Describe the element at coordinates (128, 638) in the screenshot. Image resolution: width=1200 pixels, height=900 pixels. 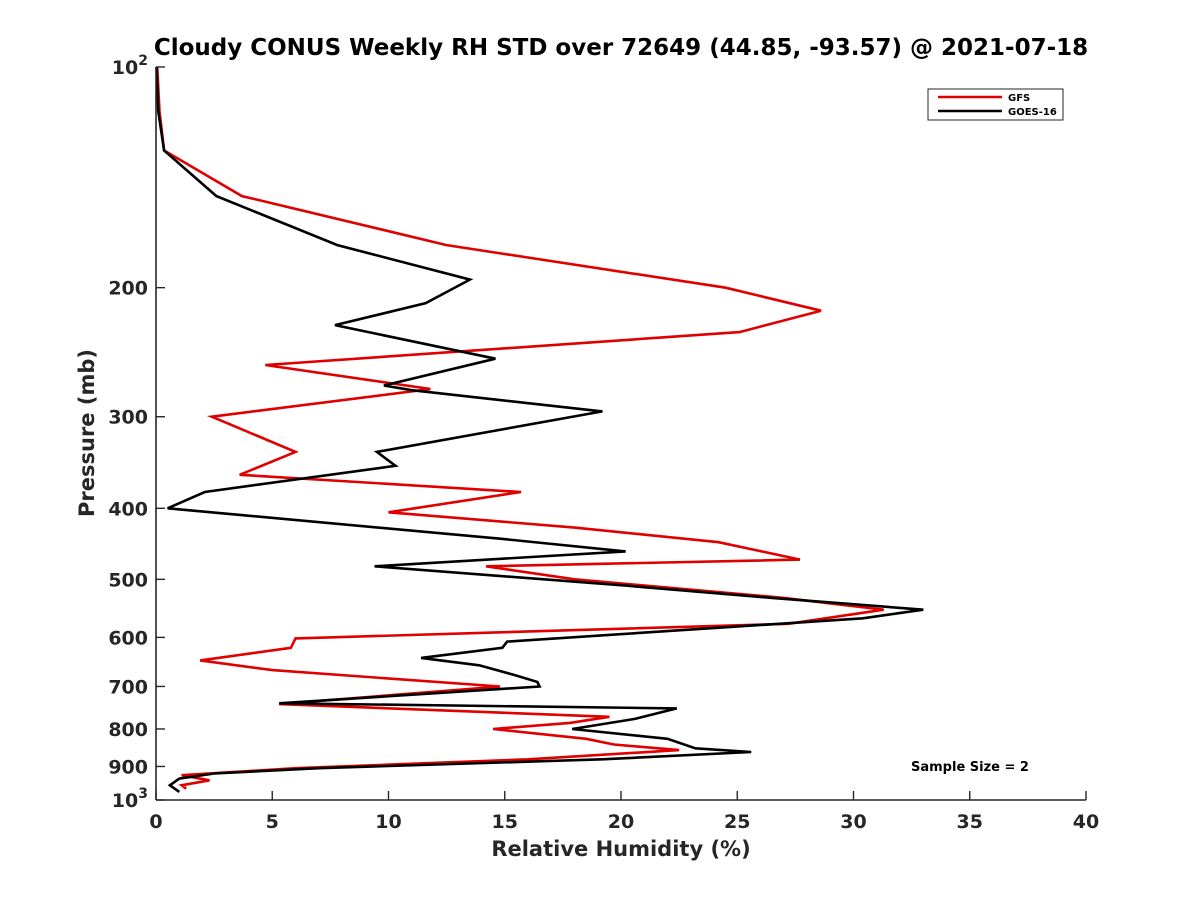
I see `y-tick-label: 600` at that location.